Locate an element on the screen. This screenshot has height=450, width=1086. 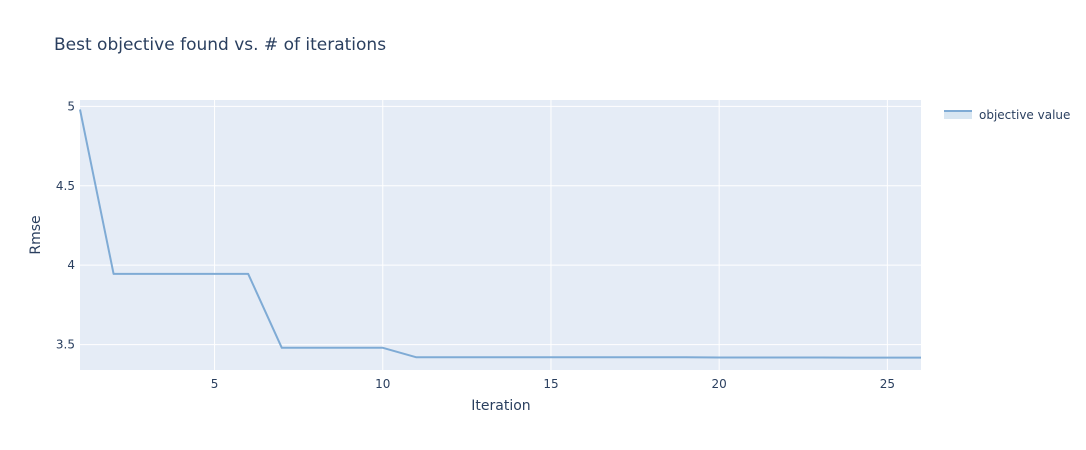
x-tick-label: 15 is located at coordinates (550, 384).